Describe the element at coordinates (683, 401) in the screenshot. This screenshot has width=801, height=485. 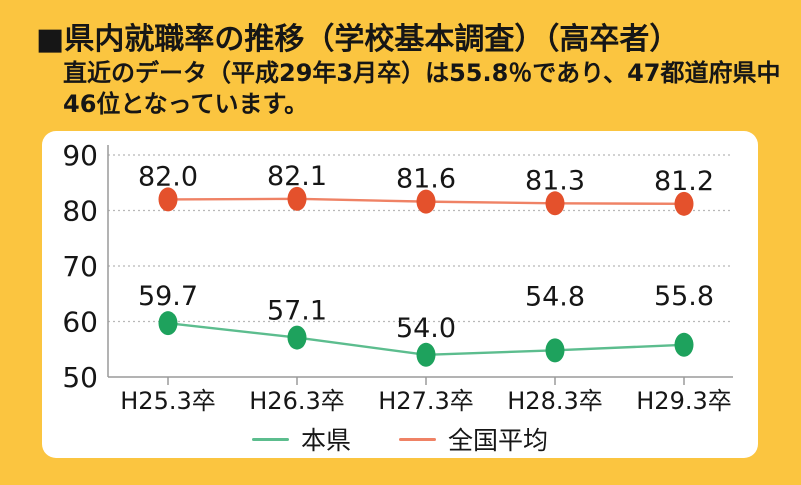
I see `x-axis-tick-label: H29.3卒` at that location.